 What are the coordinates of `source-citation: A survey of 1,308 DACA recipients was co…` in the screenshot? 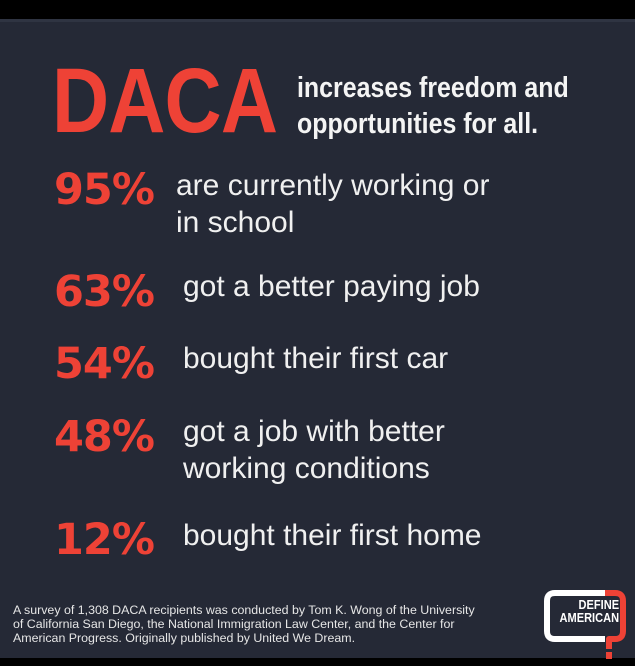 It's located at (253, 624).